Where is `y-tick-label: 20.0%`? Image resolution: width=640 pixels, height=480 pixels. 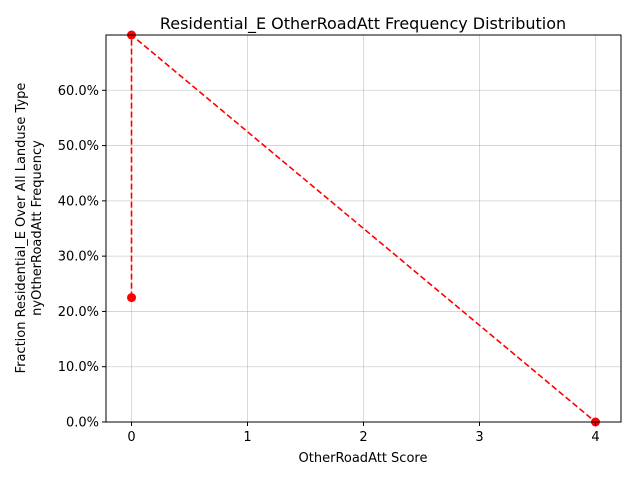 y-tick-label: 20.0% is located at coordinates (78, 312).